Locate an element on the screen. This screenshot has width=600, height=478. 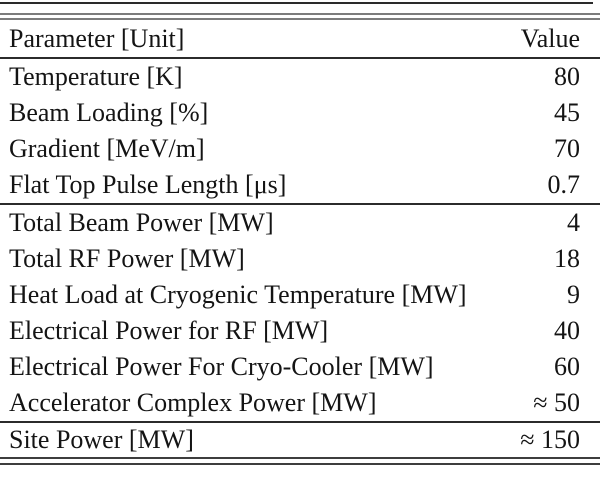
value-cell: 70 is located at coordinates (567, 148).